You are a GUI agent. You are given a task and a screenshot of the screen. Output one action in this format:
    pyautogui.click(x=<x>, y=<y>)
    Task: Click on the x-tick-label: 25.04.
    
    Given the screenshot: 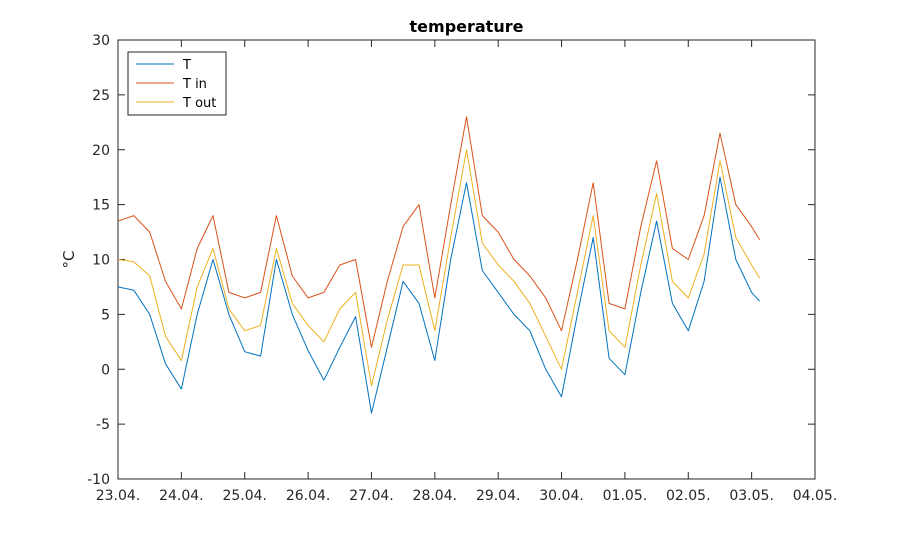 What is the action you would take?
    pyautogui.click(x=244, y=496)
    